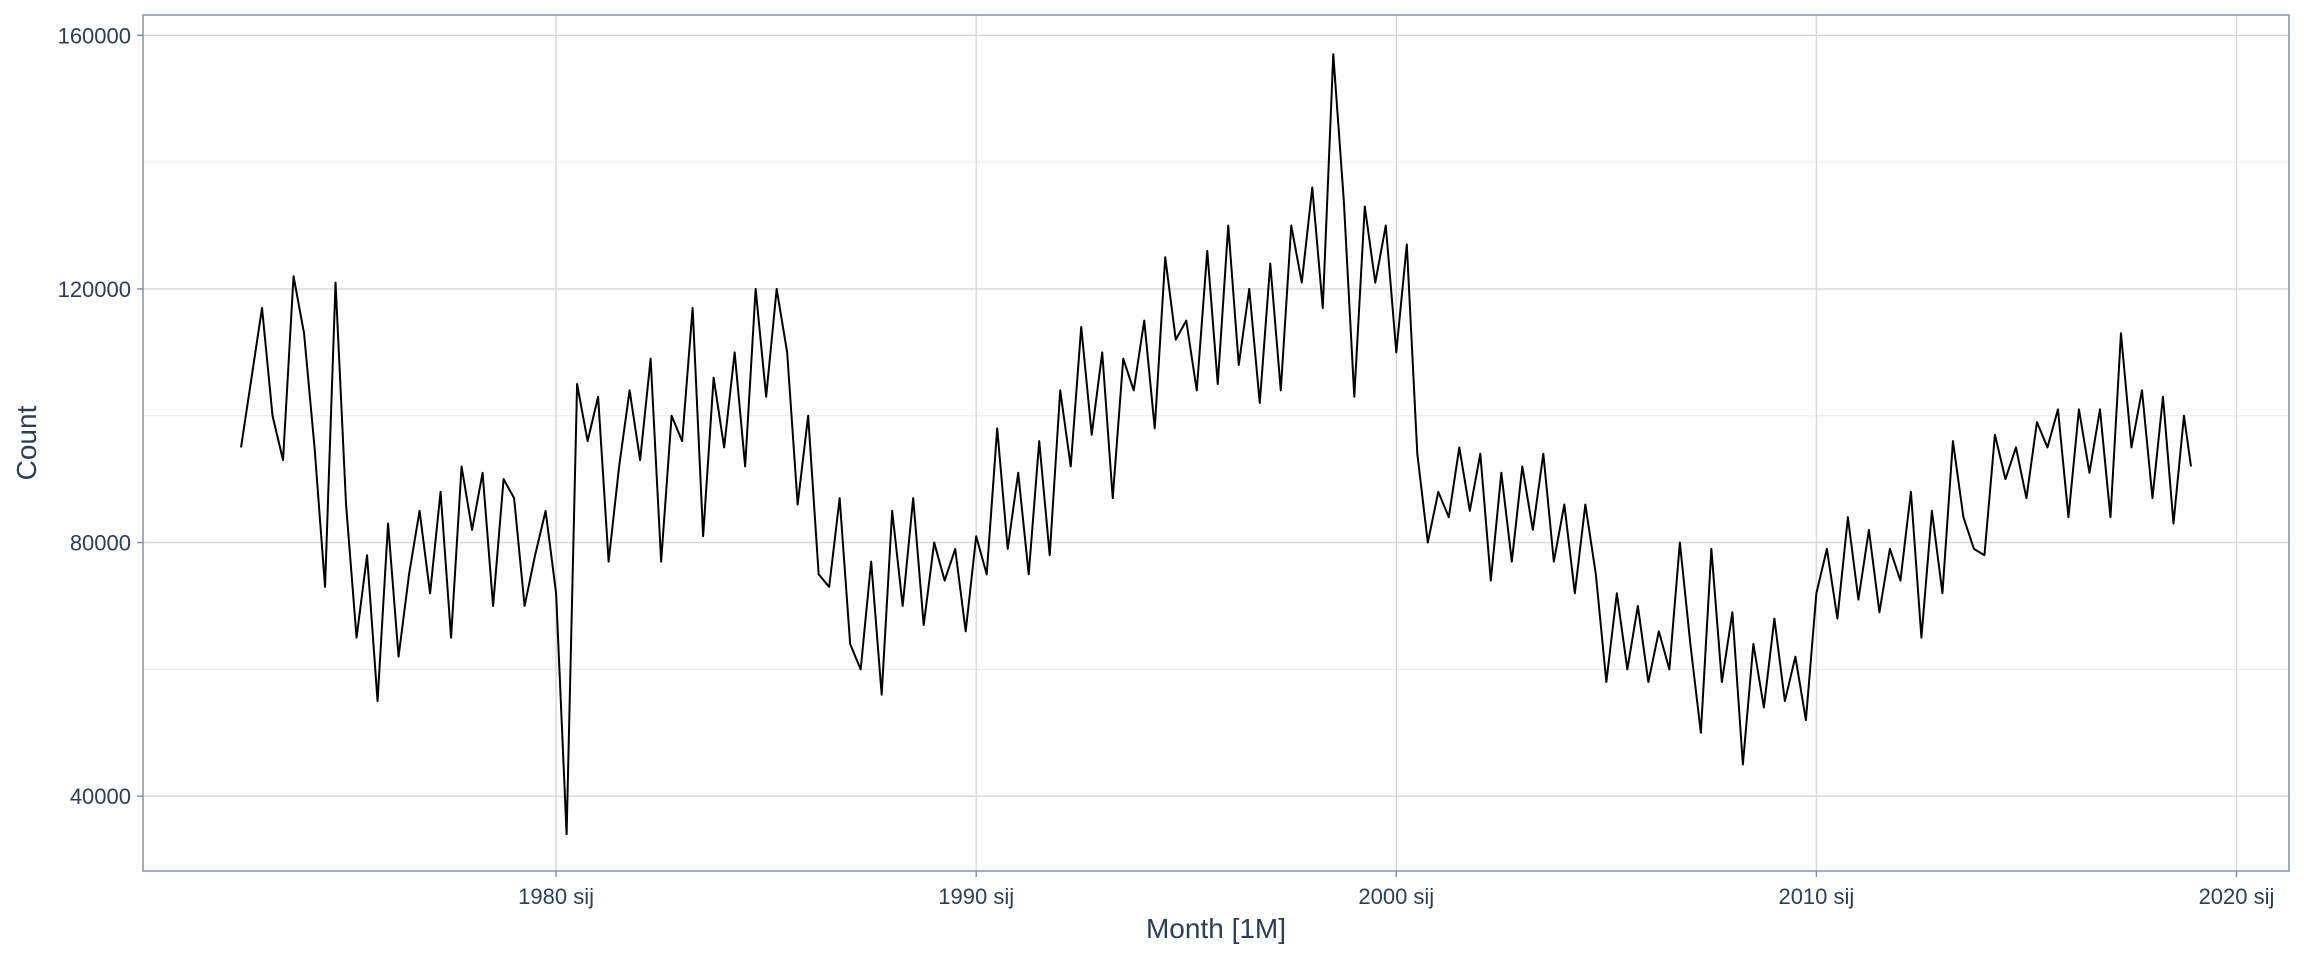 Image resolution: width=2304 pixels, height=960 pixels. What do you see at coordinates (556, 896) in the screenshot?
I see `x-tick-label: 1980 sij` at bounding box center [556, 896].